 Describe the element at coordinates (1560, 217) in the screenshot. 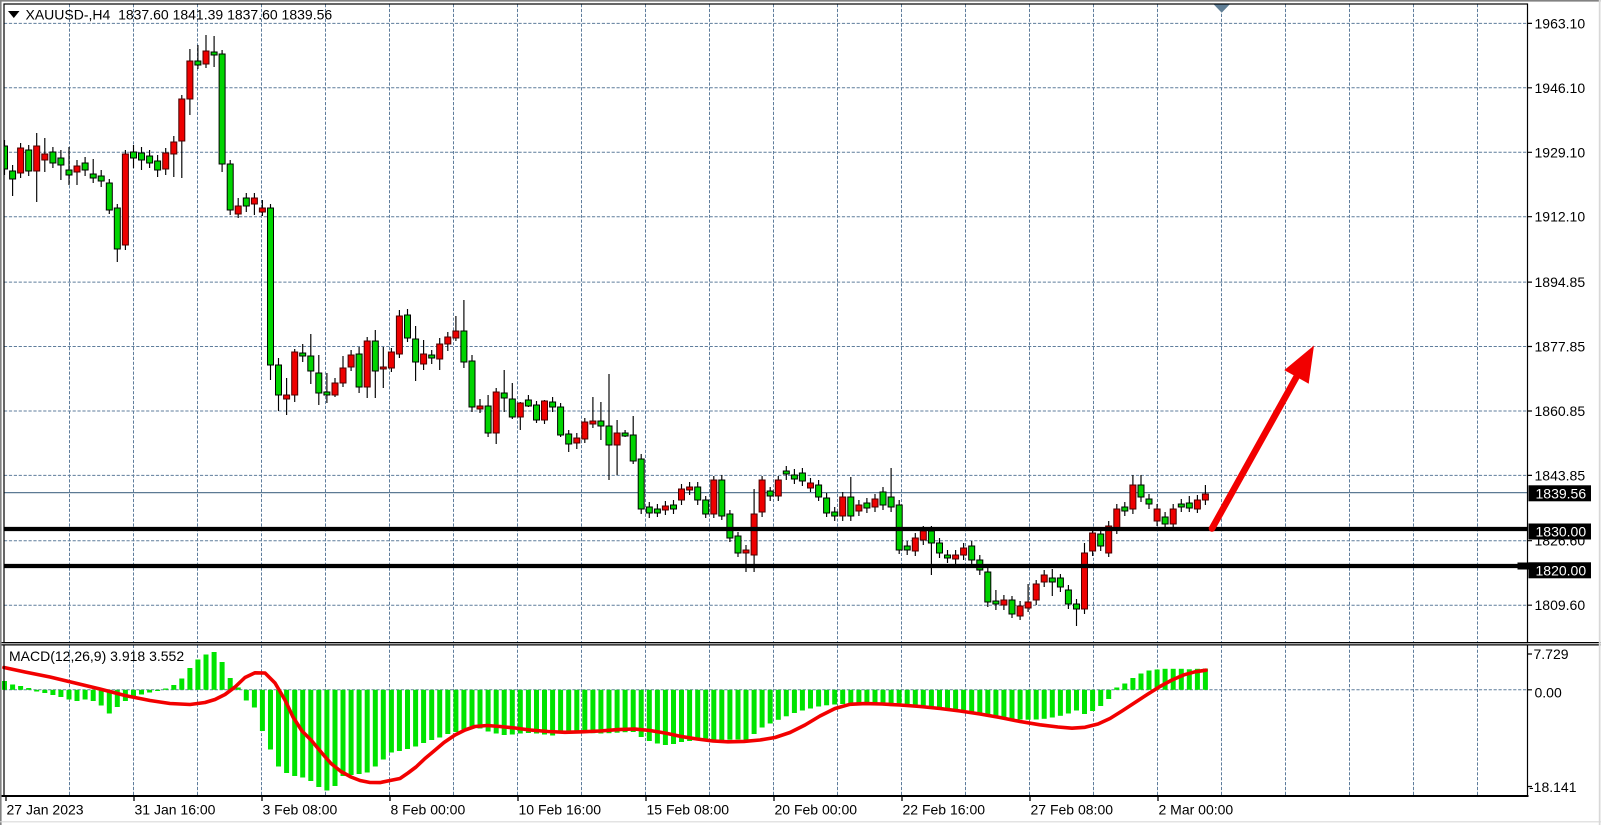

I see `svg-text: 1912.10` at that location.